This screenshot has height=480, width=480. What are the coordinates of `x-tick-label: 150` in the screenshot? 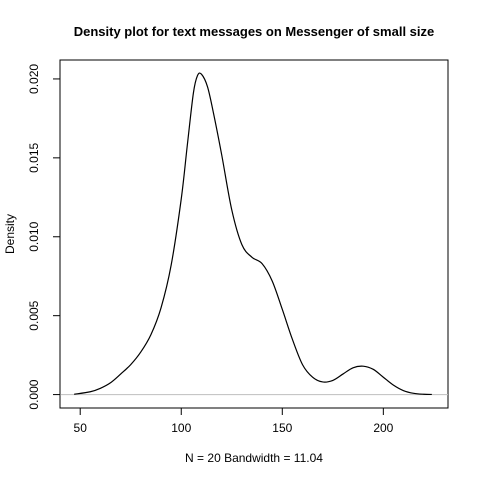 It's located at (282, 428).